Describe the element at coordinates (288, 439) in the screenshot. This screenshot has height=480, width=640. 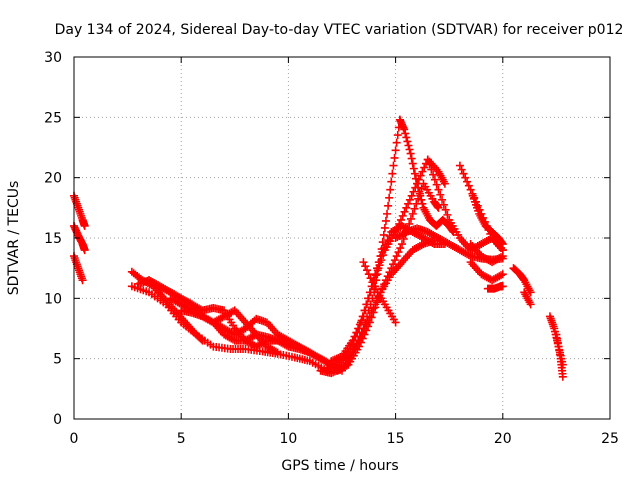
I see `x-tick-label: 10` at that location.